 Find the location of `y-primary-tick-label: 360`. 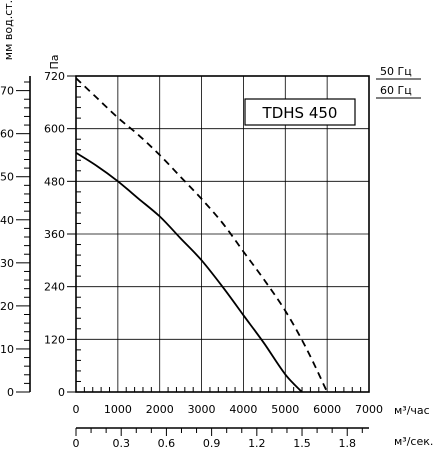

y-primary-tick-label: 360 is located at coordinates (54, 234).